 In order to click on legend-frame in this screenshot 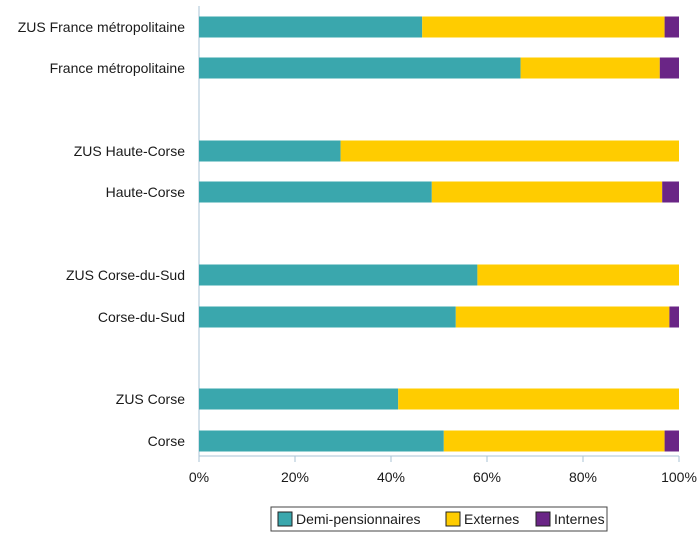, I will do `click(439, 519)`.